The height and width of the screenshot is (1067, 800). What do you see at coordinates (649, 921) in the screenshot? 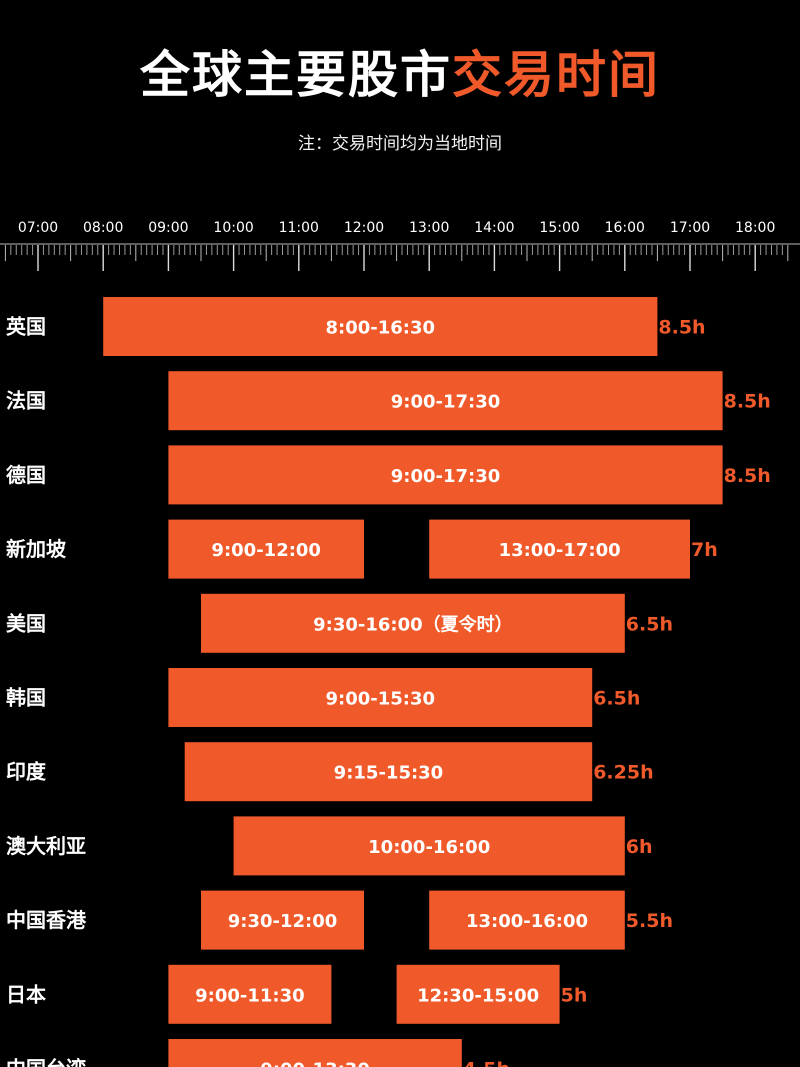
I see `duration-label: 5.5h` at bounding box center [649, 921].